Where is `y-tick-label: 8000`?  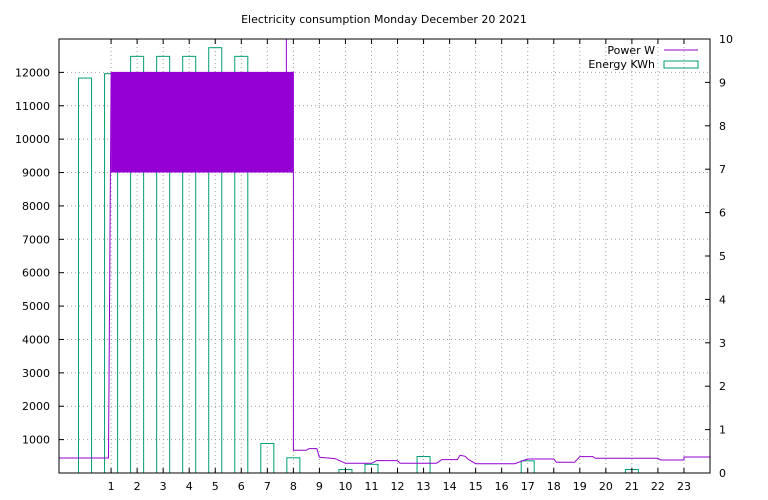
y-tick-label: 8000 is located at coordinates (36, 206).